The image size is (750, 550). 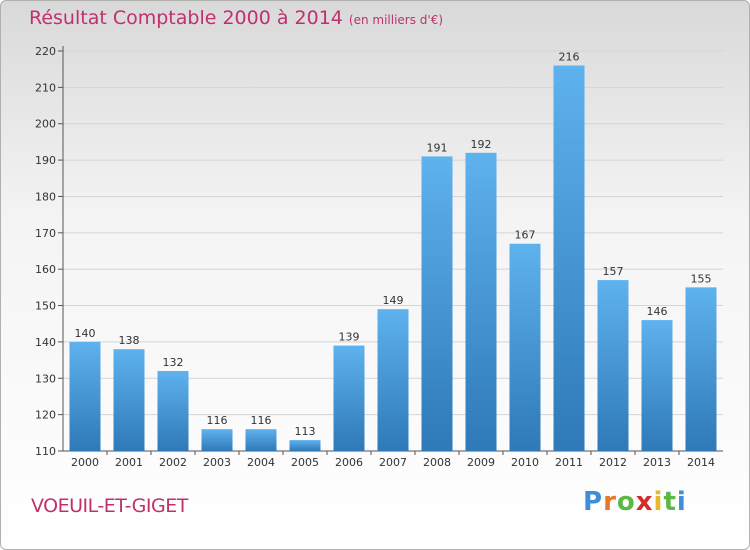 What do you see at coordinates (525, 235) in the screenshot?
I see `data-label-2010: 167` at bounding box center [525, 235].